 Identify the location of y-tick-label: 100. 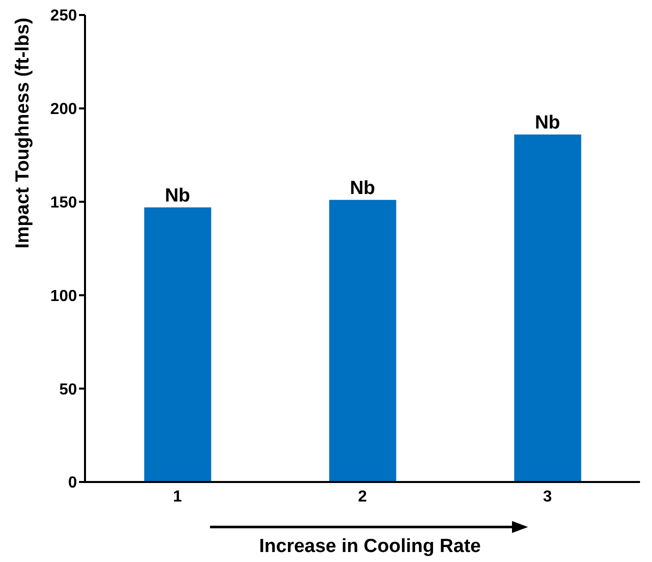
(64, 296).